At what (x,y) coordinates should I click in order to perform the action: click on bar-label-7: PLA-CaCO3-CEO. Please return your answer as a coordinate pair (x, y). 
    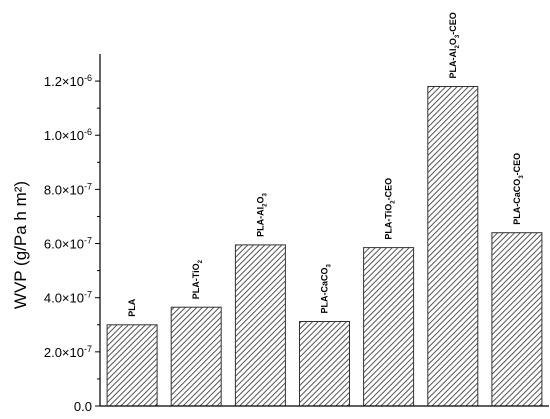
    Looking at the image, I should click on (518, 189).